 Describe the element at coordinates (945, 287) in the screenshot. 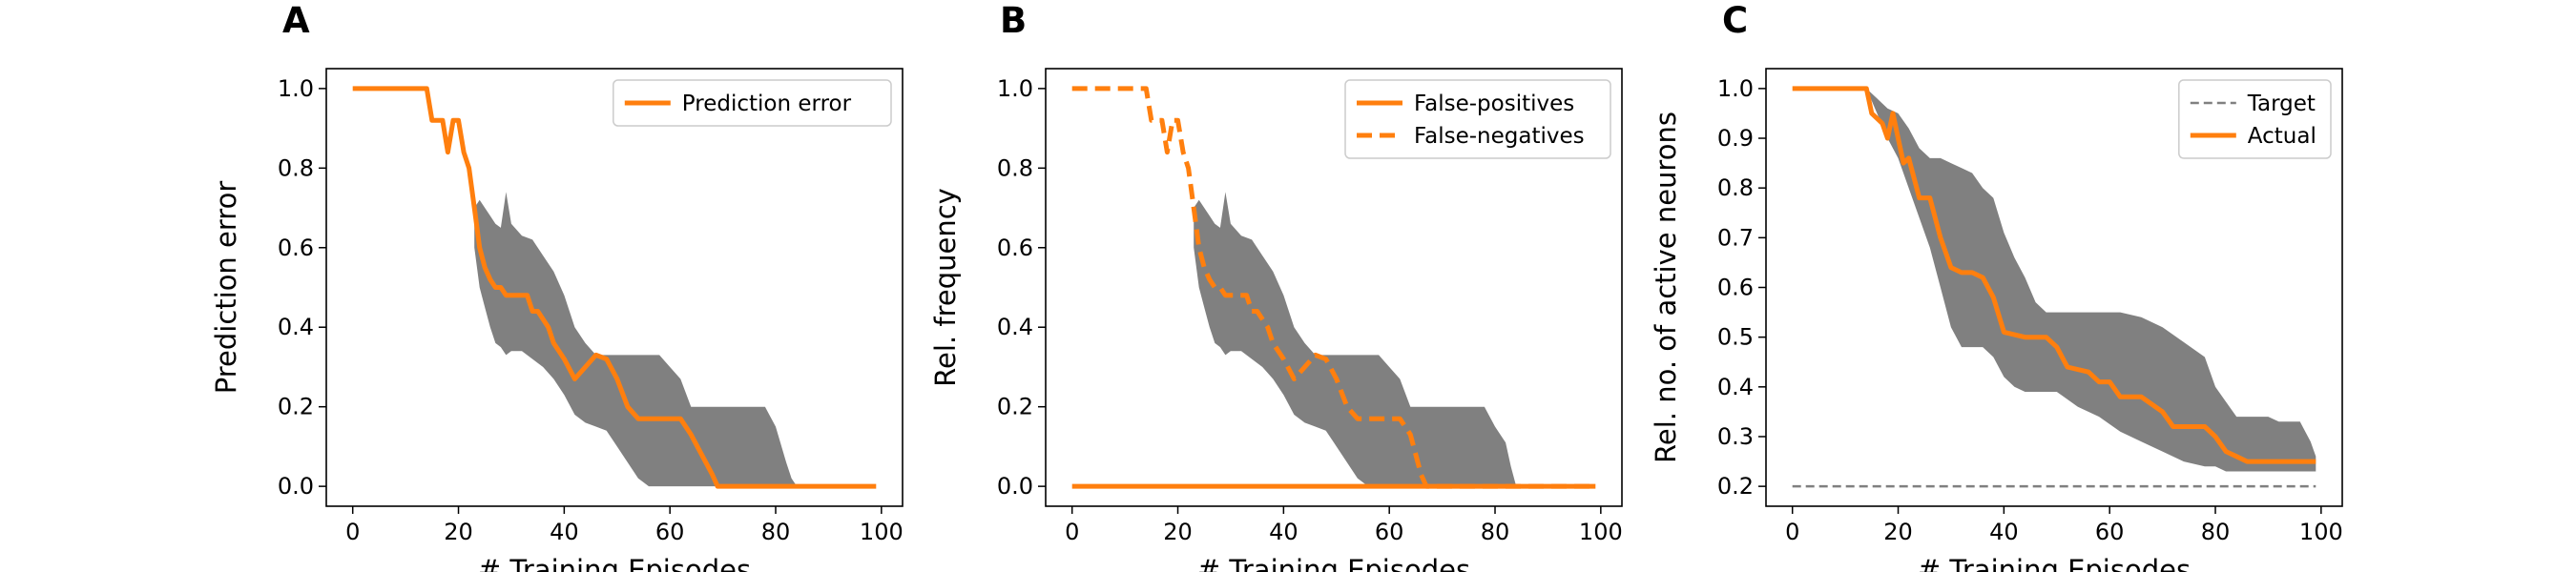

I see `y-axis-label: Rel. frequency` at that location.